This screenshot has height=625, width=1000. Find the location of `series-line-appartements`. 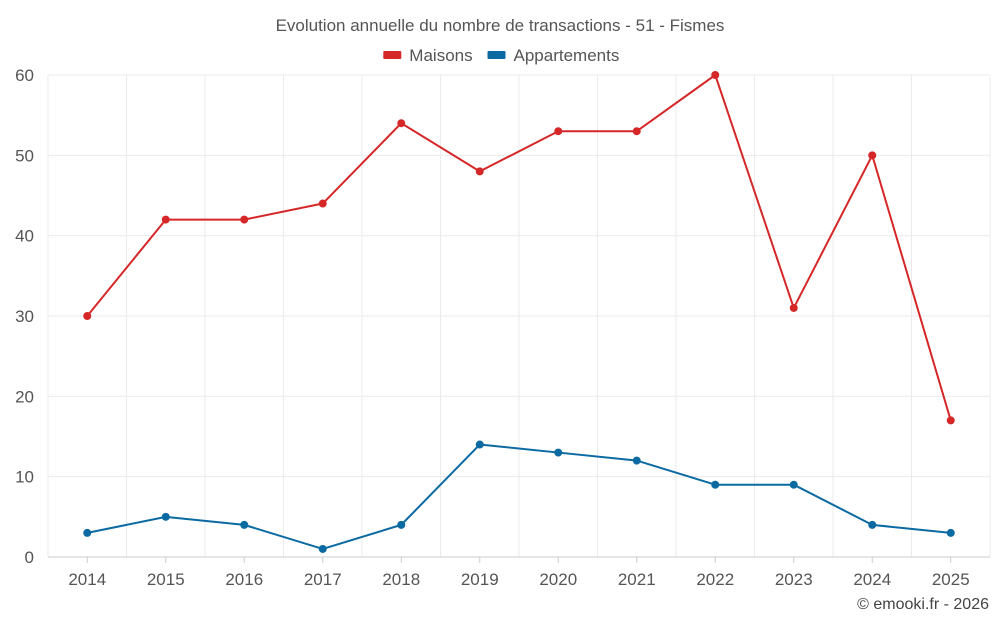

series-line-appartements is located at coordinates (519, 496).